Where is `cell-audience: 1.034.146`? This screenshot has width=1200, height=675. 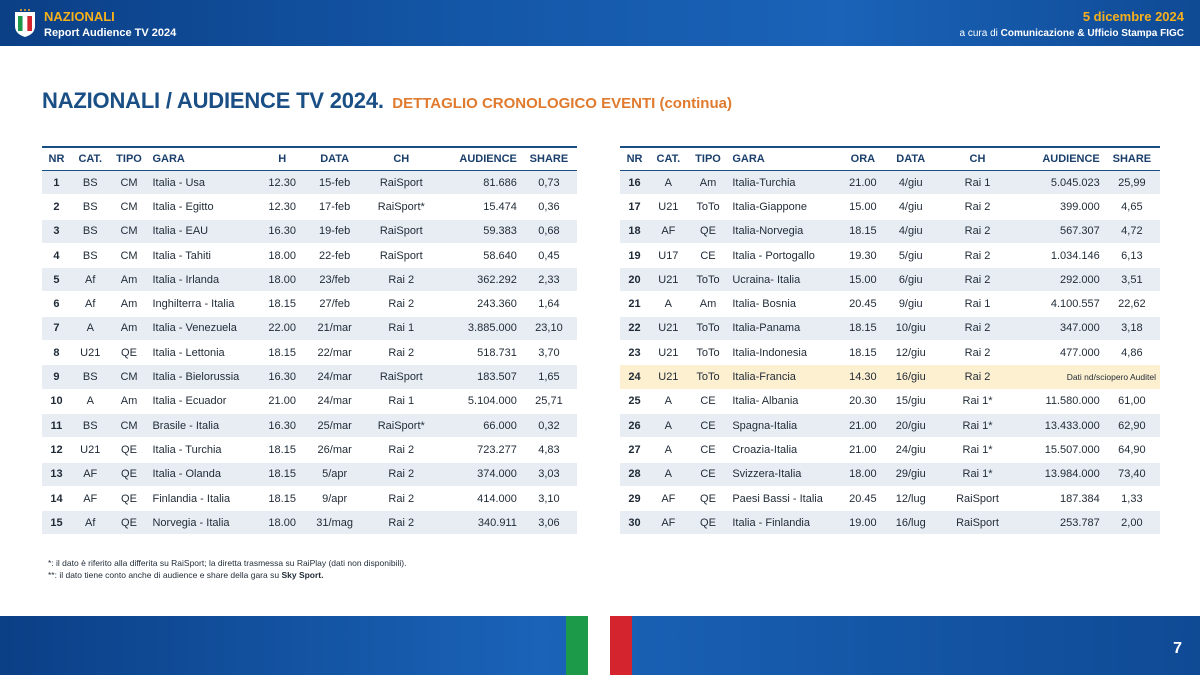 cell-audience: 1.034.146 is located at coordinates (1060, 256).